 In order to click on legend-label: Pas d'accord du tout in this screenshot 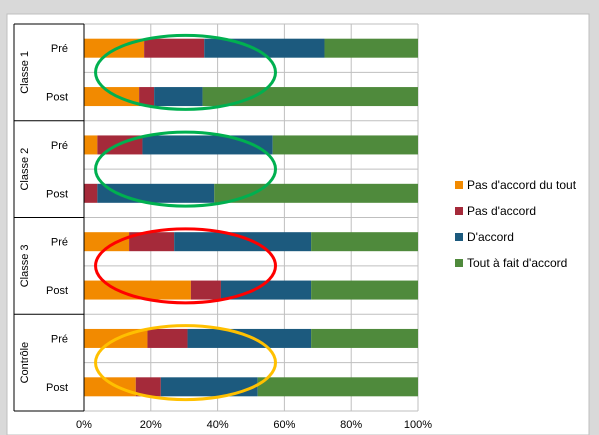, I will do `click(522, 185)`.